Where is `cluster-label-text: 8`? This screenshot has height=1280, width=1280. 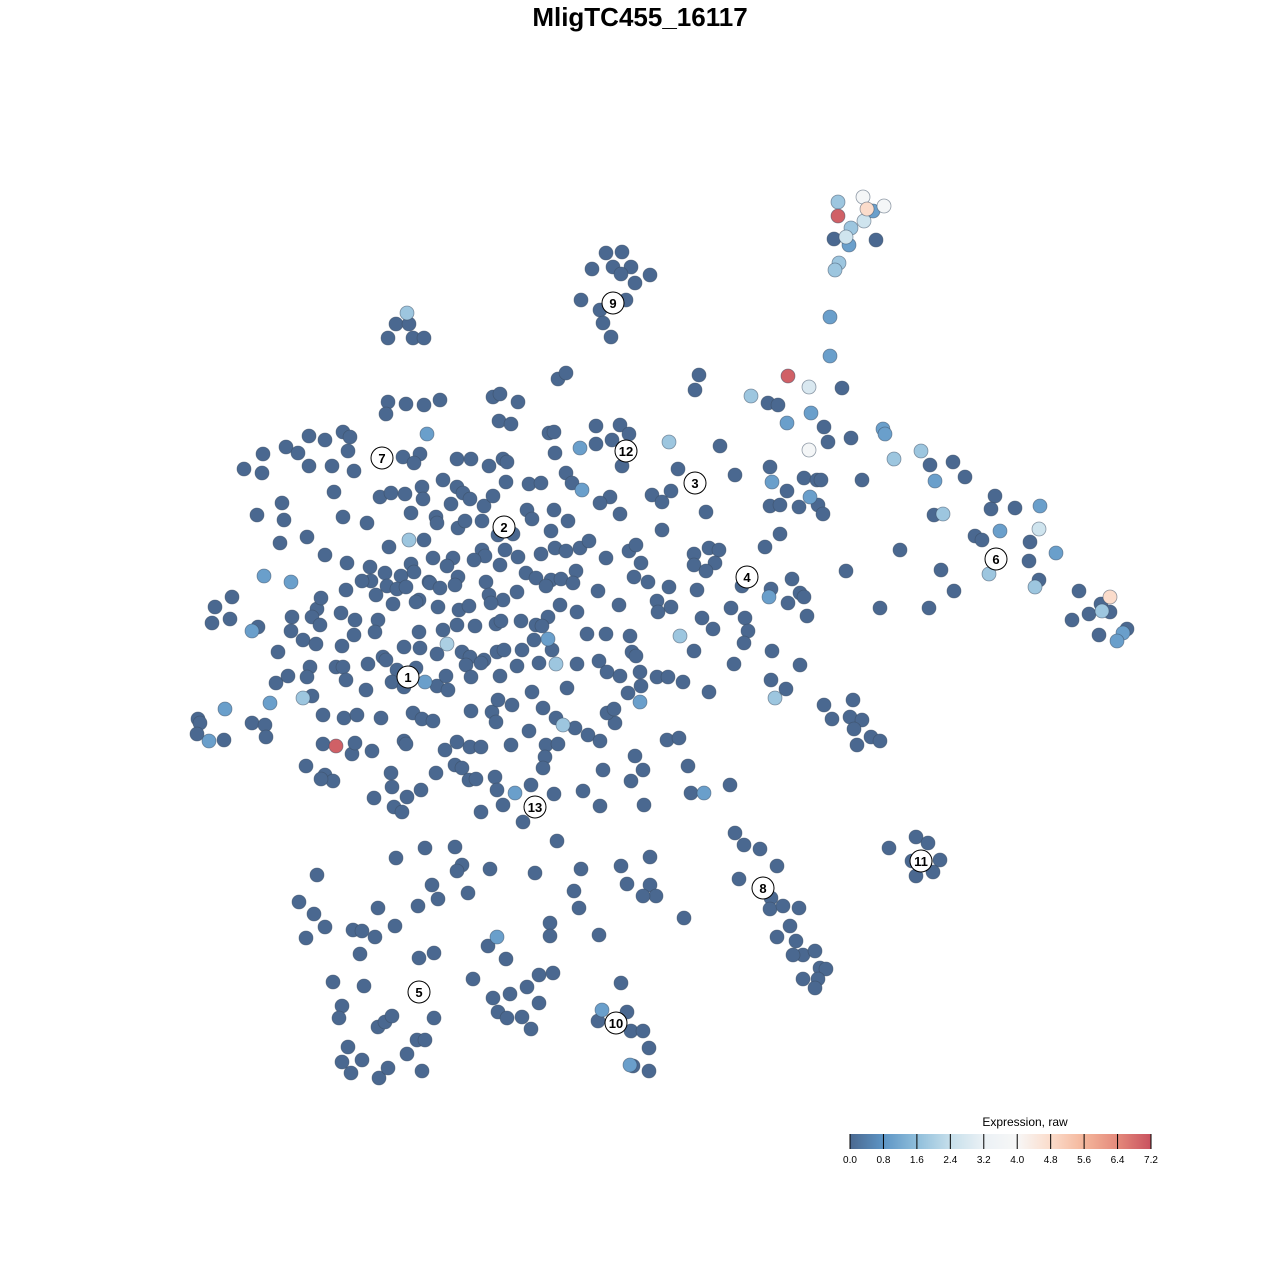 cluster-label-text: 8 is located at coordinates (762, 888).